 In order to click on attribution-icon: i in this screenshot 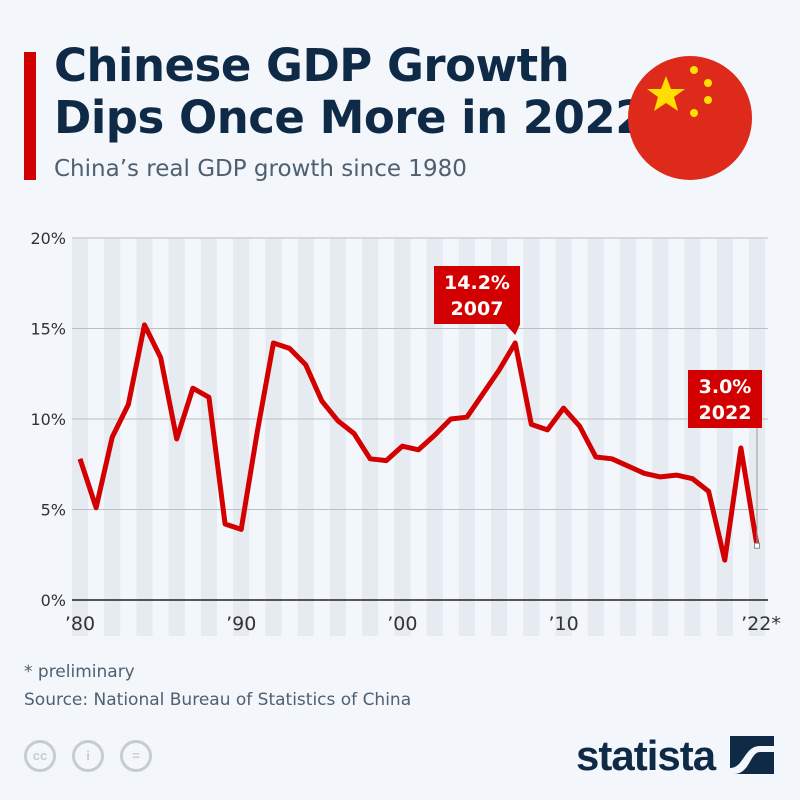, I will do `click(88, 756)`.